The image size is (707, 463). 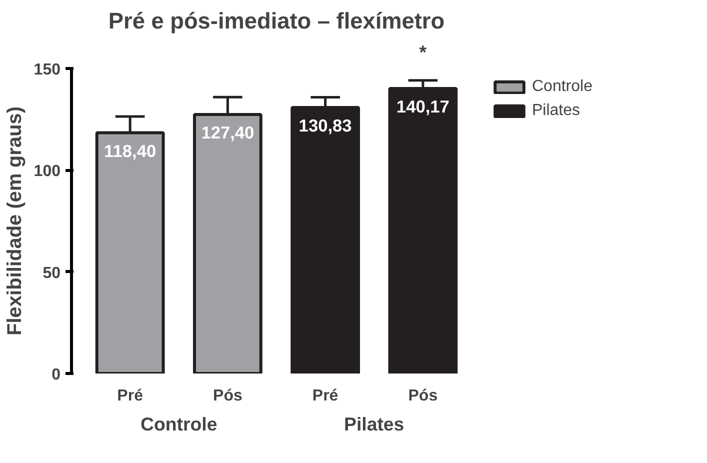 What do you see at coordinates (15, 221) in the screenshot?
I see `y-axis-title: Flexibilidade (em graus)` at bounding box center [15, 221].